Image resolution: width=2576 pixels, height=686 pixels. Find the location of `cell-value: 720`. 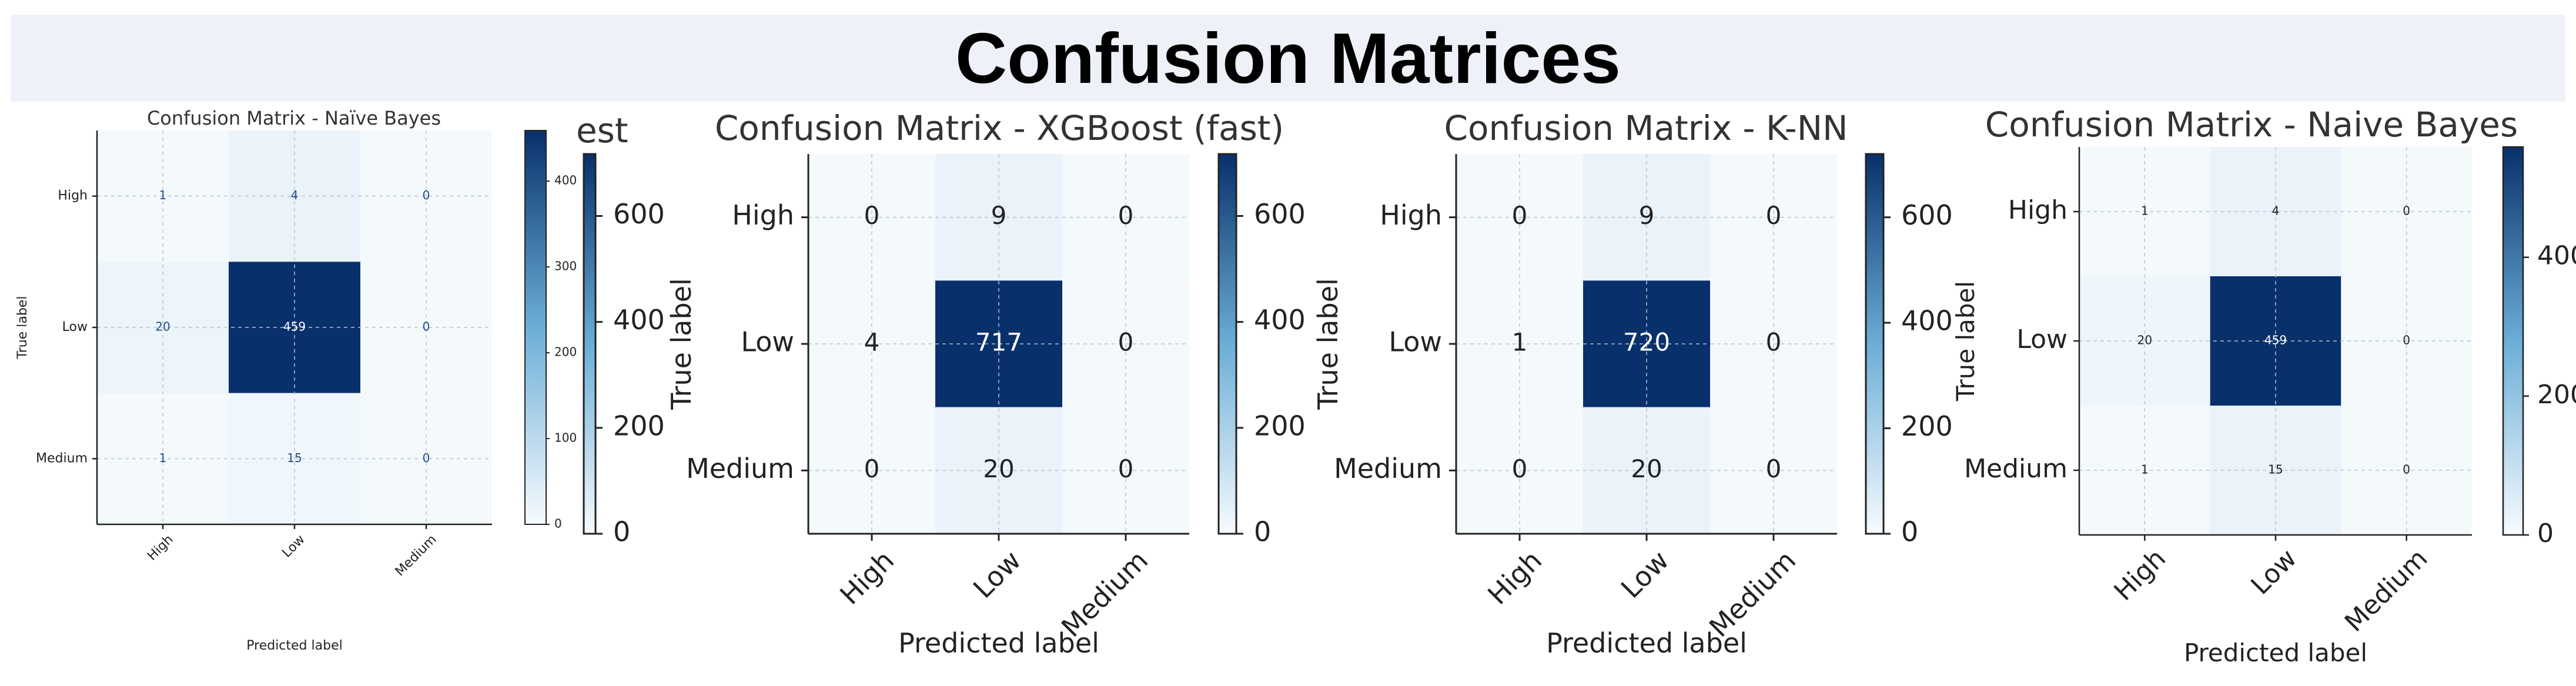

cell-value: 720 is located at coordinates (1646, 342).